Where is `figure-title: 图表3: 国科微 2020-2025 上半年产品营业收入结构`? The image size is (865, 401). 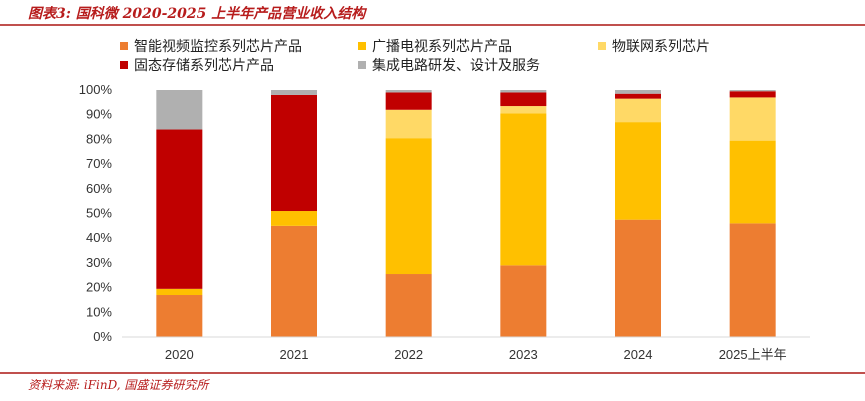 figure-title: 图表3: 国科微 2020-2025 上半年产品营业收入结构 is located at coordinates (197, 14).